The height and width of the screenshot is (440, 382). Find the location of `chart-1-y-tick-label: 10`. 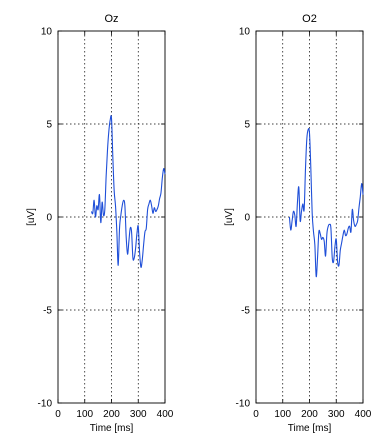

chart-1-y-tick-label: 10 is located at coordinates (245, 32).